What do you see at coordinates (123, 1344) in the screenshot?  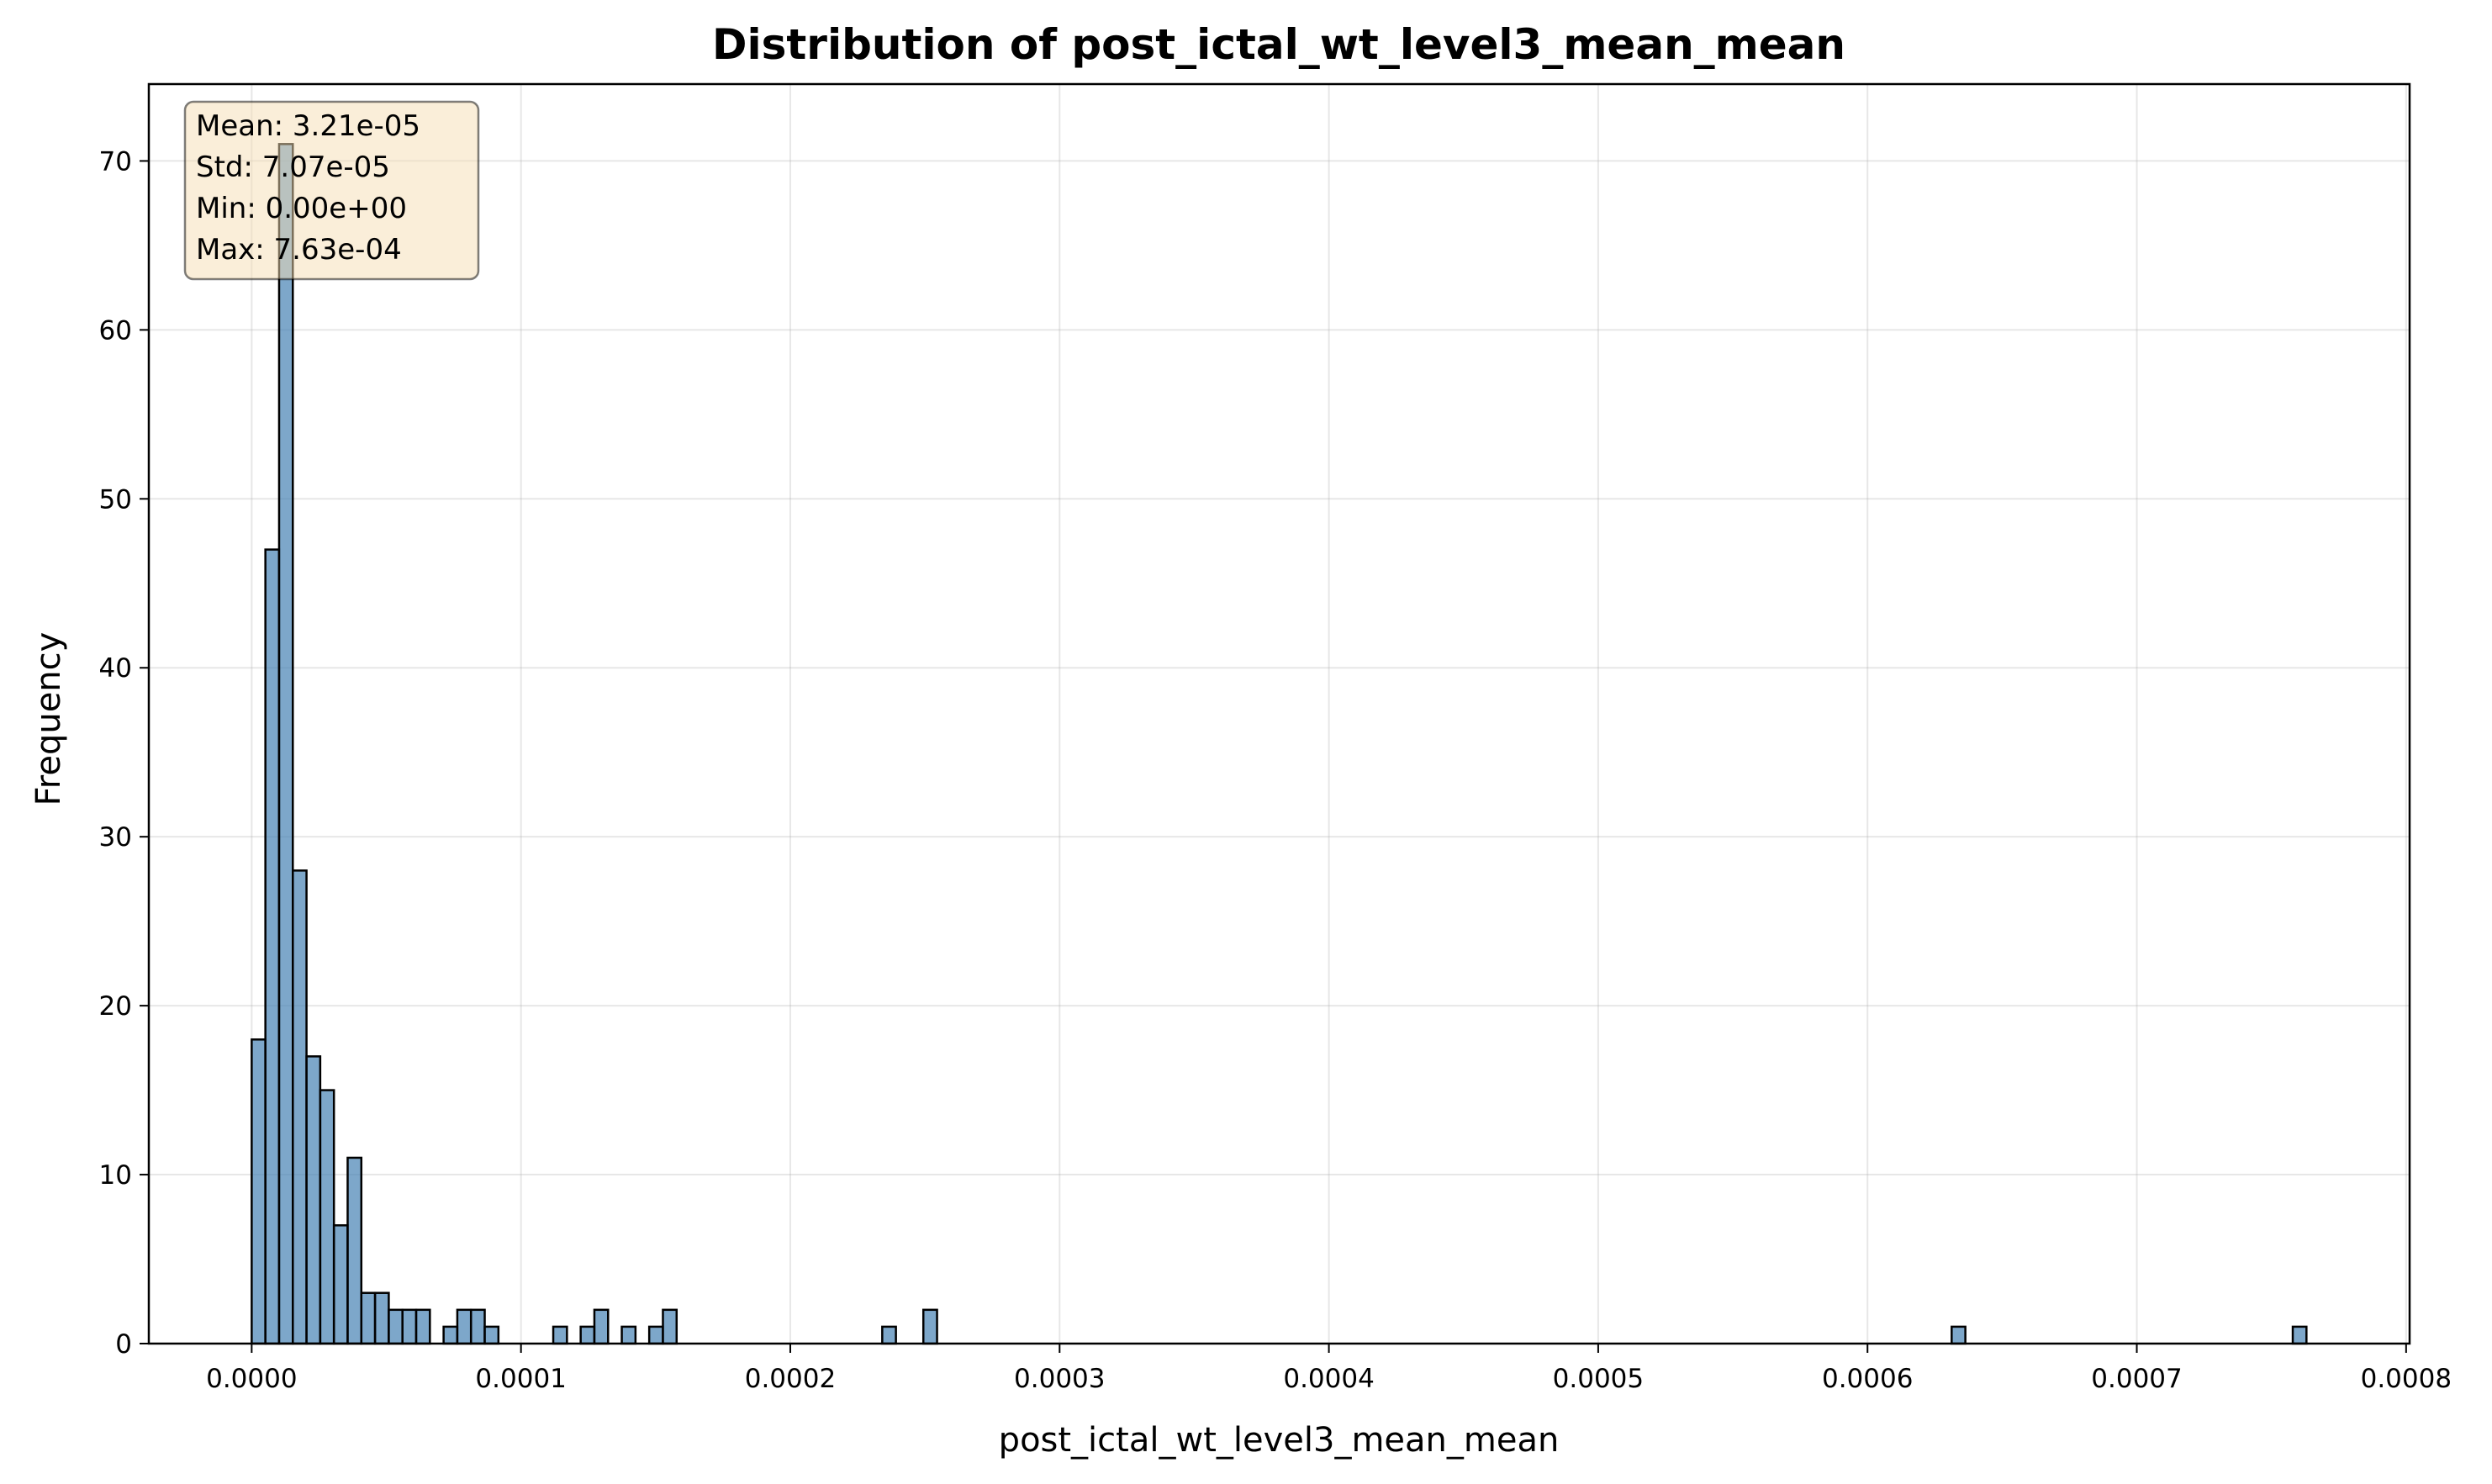 I see `y-tick-label: 0` at bounding box center [123, 1344].